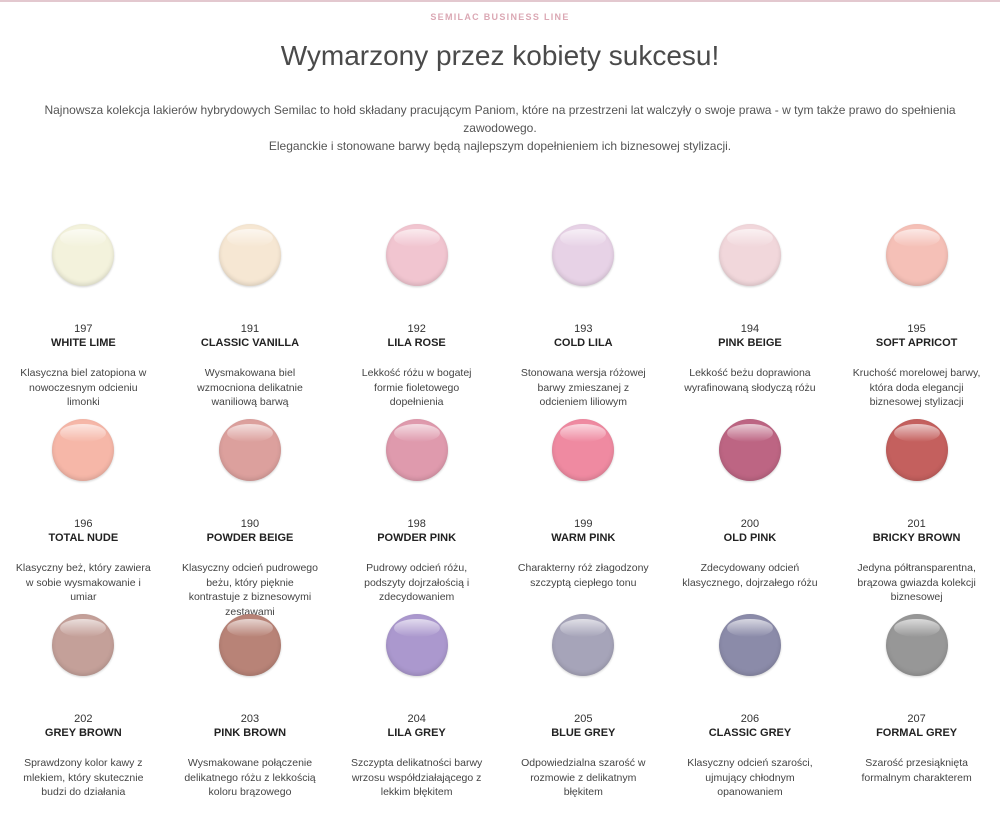 The width and height of the screenshot is (1000, 833). What do you see at coordinates (83, 329) in the screenshot?
I see `product-code: 197` at bounding box center [83, 329].